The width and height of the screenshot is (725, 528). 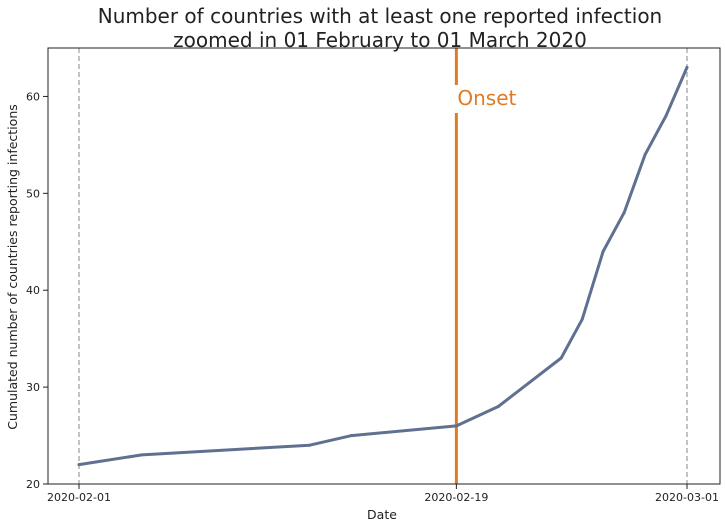 What do you see at coordinates (383, 494) in the screenshot?
I see `x-axis: 2020-02-01 2020-02-19 2020-03-01` at bounding box center [383, 494].